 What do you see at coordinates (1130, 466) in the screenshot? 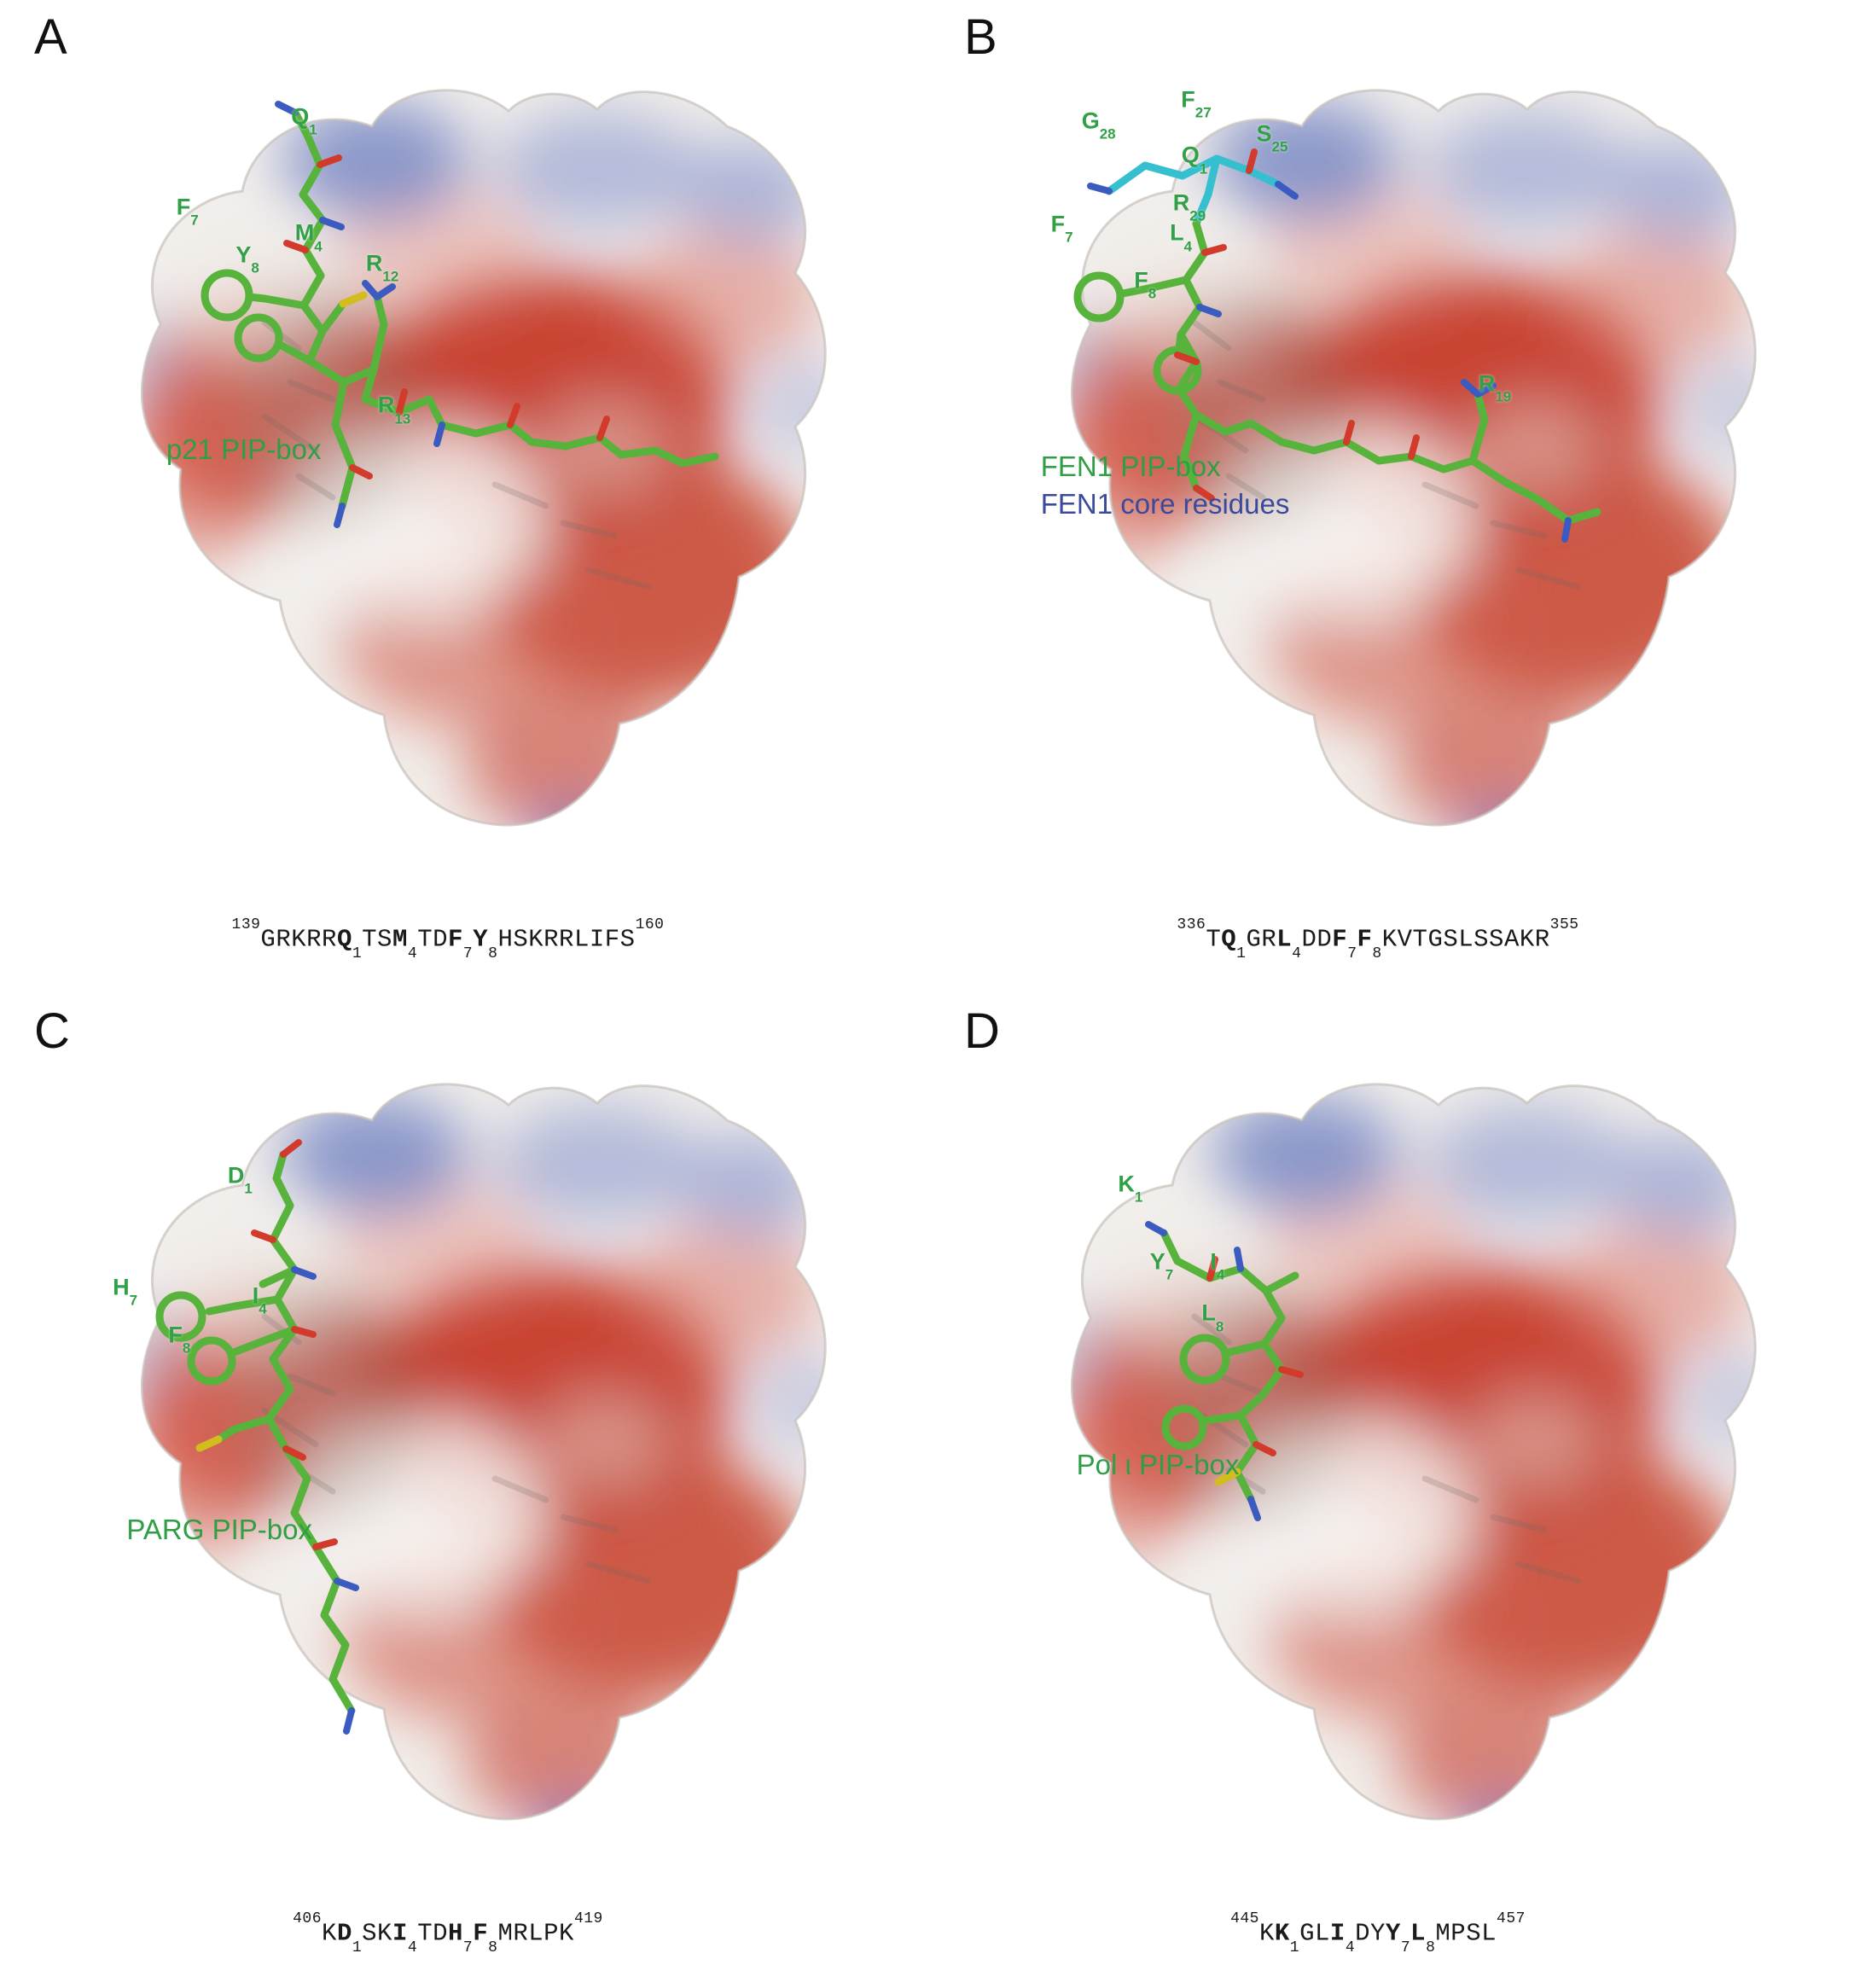
I see `legend-fen1-pip-box: FEN1 PIP-box` at bounding box center [1130, 466].